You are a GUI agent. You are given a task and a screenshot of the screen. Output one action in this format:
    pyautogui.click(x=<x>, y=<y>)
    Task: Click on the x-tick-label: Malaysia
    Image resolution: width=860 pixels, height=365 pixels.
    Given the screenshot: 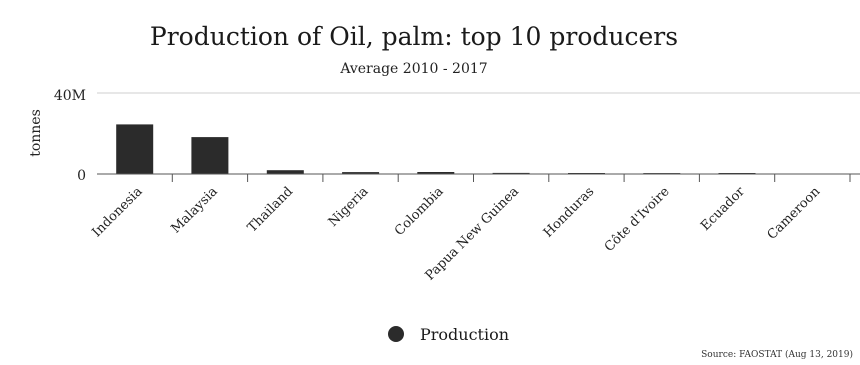 What is the action you would take?
    pyautogui.click(x=194, y=210)
    